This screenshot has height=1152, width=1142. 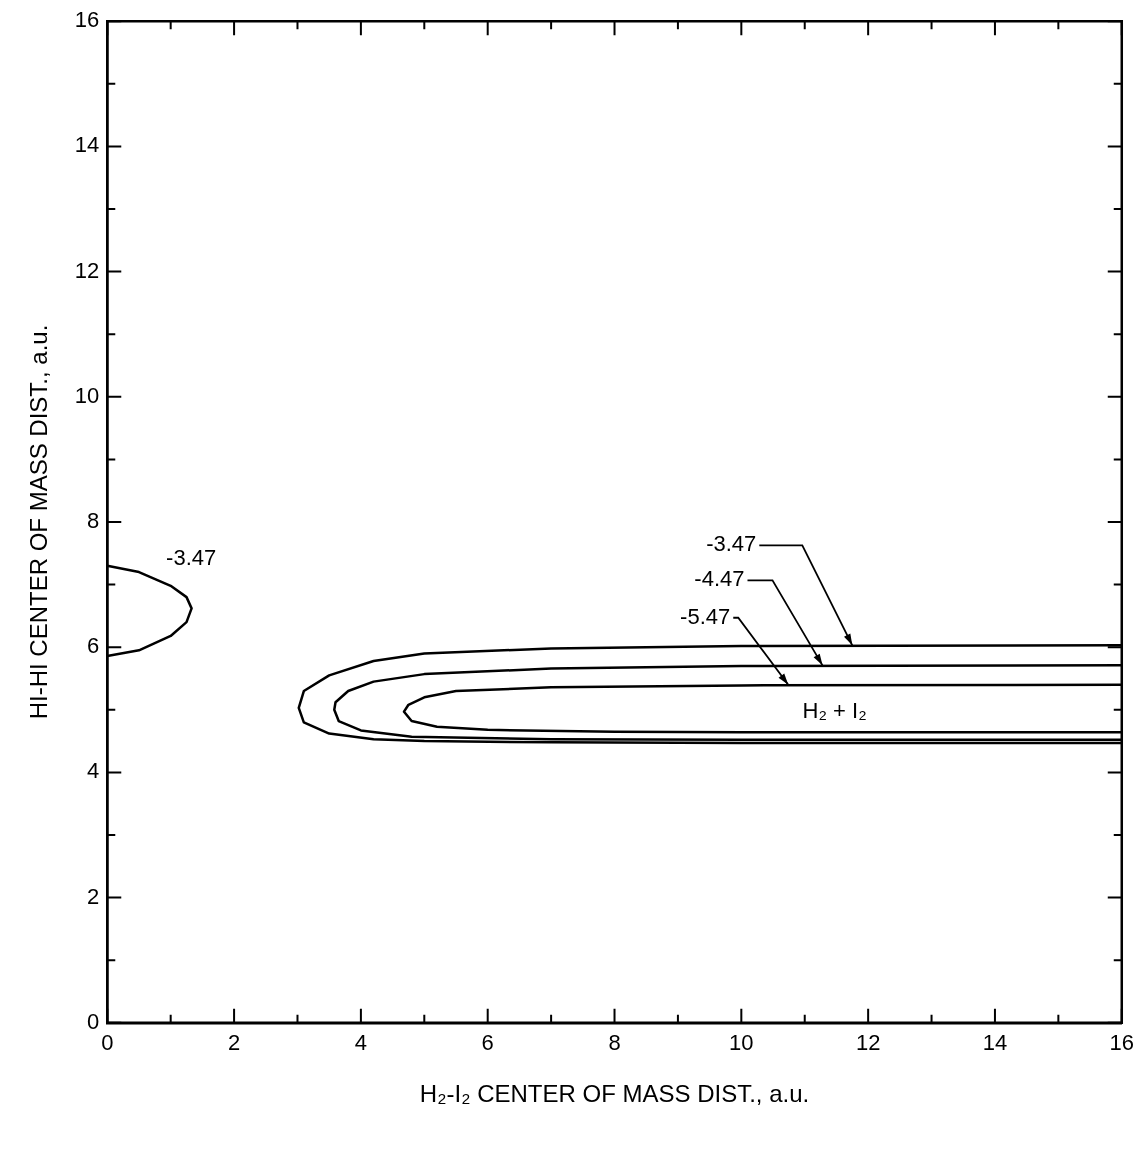 I want to click on y-tick-label: 10, so click(x=87, y=395).